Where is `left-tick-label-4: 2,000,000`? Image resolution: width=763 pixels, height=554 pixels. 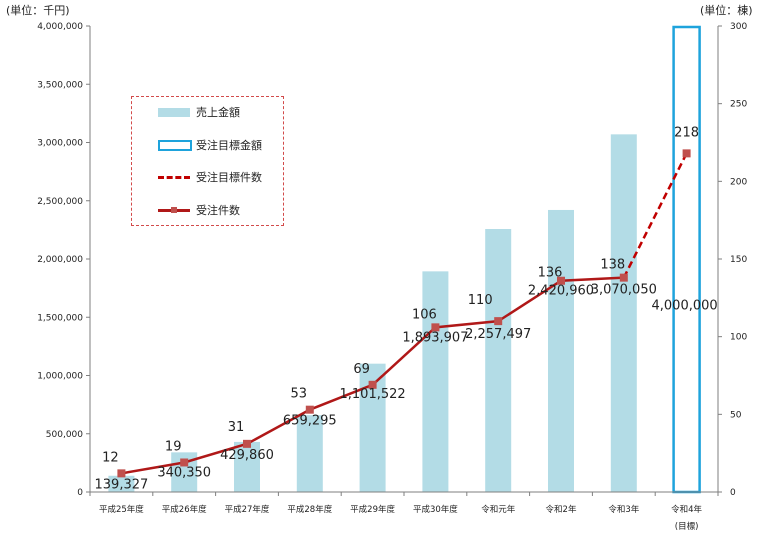
left-tick-label-4: 2,000,000 is located at coordinates (60, 260).